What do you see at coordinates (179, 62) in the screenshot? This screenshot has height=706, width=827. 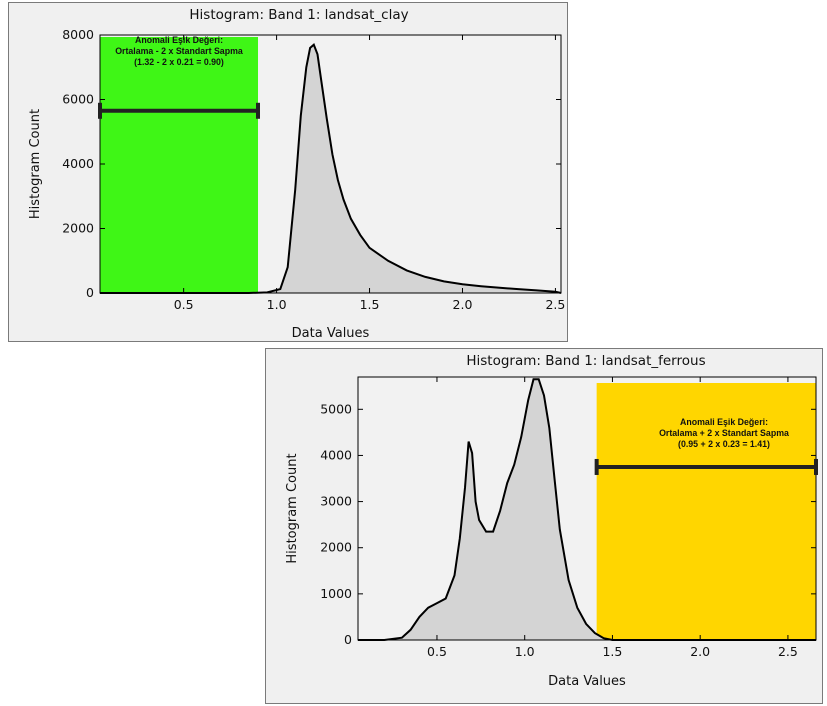 I see `threshold-annotation-line: (1.32 - 2 x 0.21 = 0.90)` at bounding box center [179, 62].